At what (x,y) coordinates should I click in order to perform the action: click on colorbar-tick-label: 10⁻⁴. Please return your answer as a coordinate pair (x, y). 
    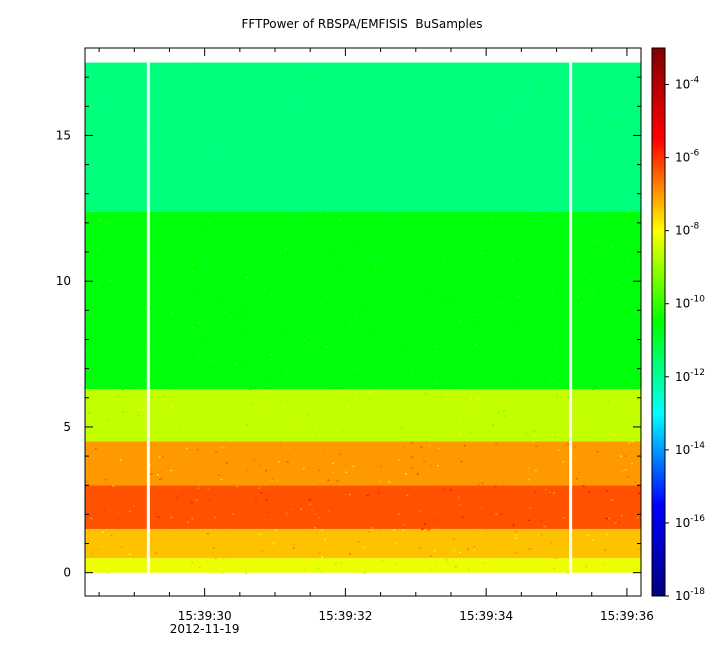
    Looking at the image, I should click on (687, 84).